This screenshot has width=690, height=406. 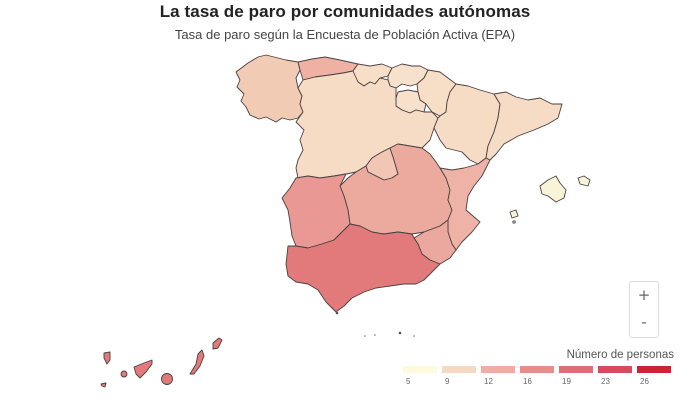 I want to click on legend-item: 12, so click(x=498, y=376).